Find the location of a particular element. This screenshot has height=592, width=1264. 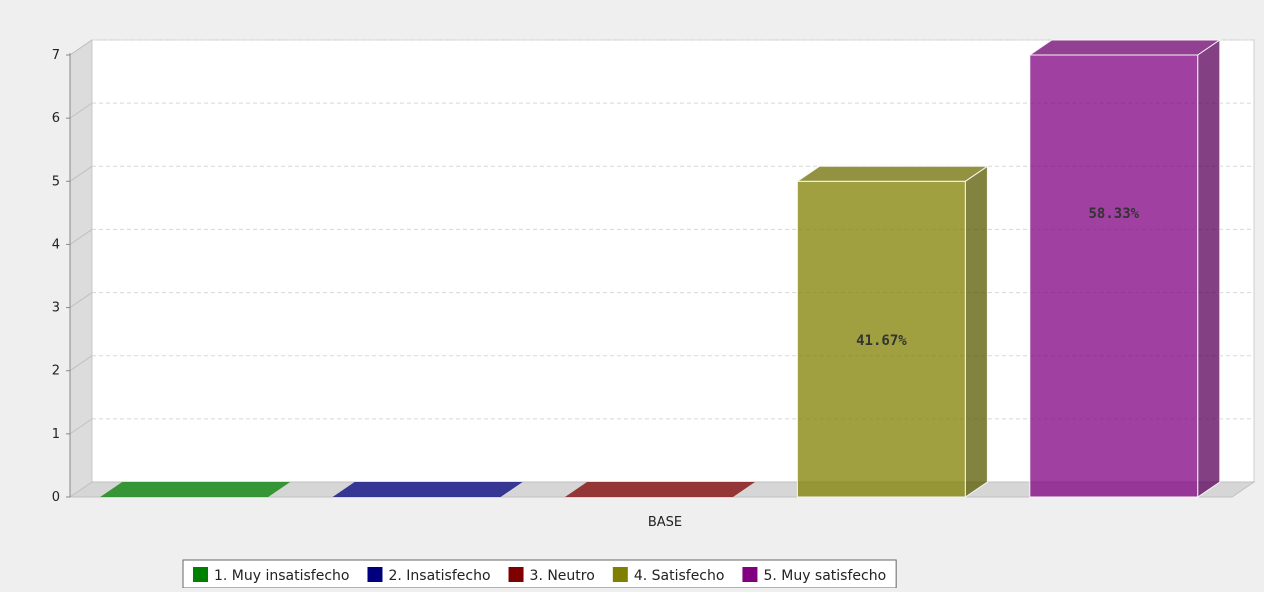

y-tick-label: 1 is located at coordinates (56, 434).